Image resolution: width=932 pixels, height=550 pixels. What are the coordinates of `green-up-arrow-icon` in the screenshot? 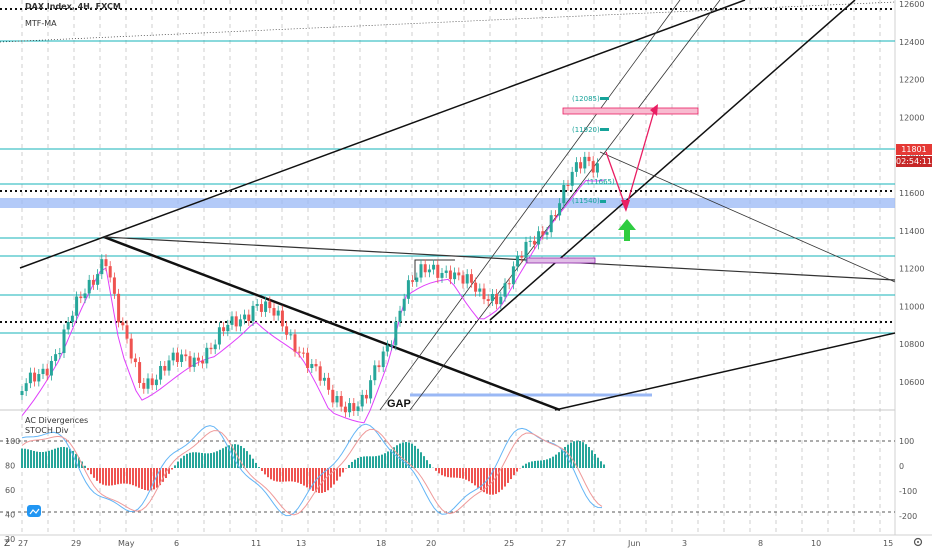 It's located at (627, 230).